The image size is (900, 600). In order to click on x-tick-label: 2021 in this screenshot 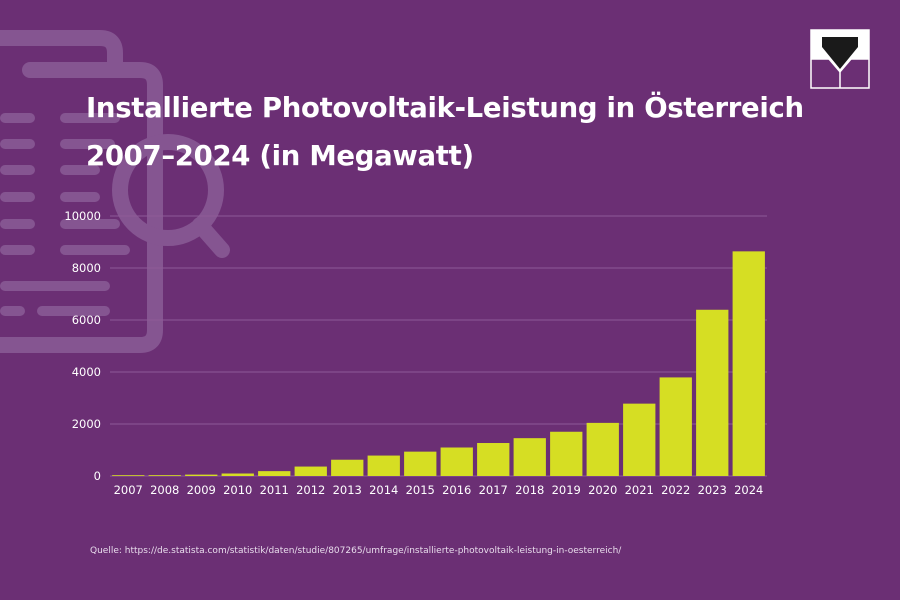, I will do `click(639, 490)`.